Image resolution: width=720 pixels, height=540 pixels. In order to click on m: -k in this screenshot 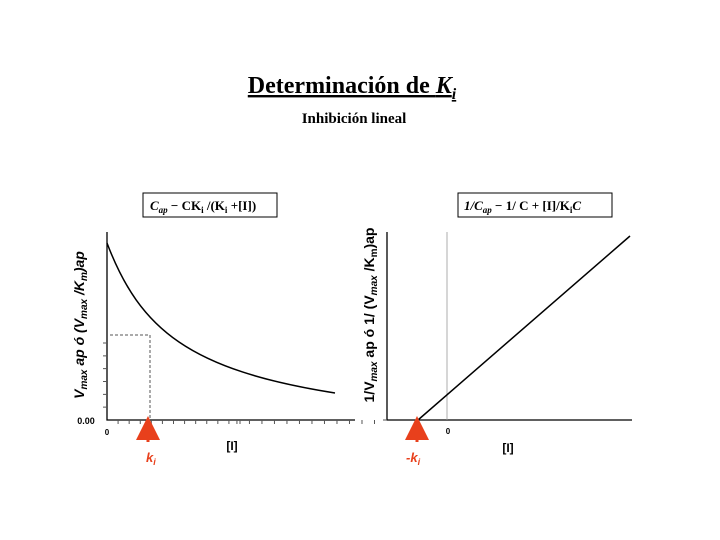, I will do `click(412, 457)`.